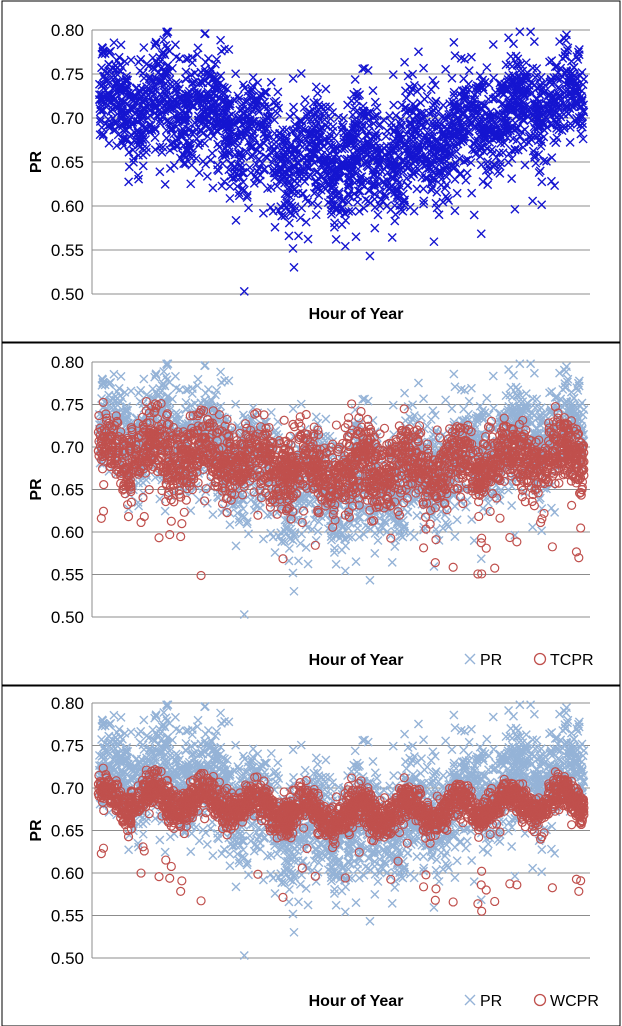 This screenshot has height=1026, width=622. What do you see at coordinates (67, 447) in the screenshot?
I see `y-tick-label: 0.70` at bounding box center [67, 447].